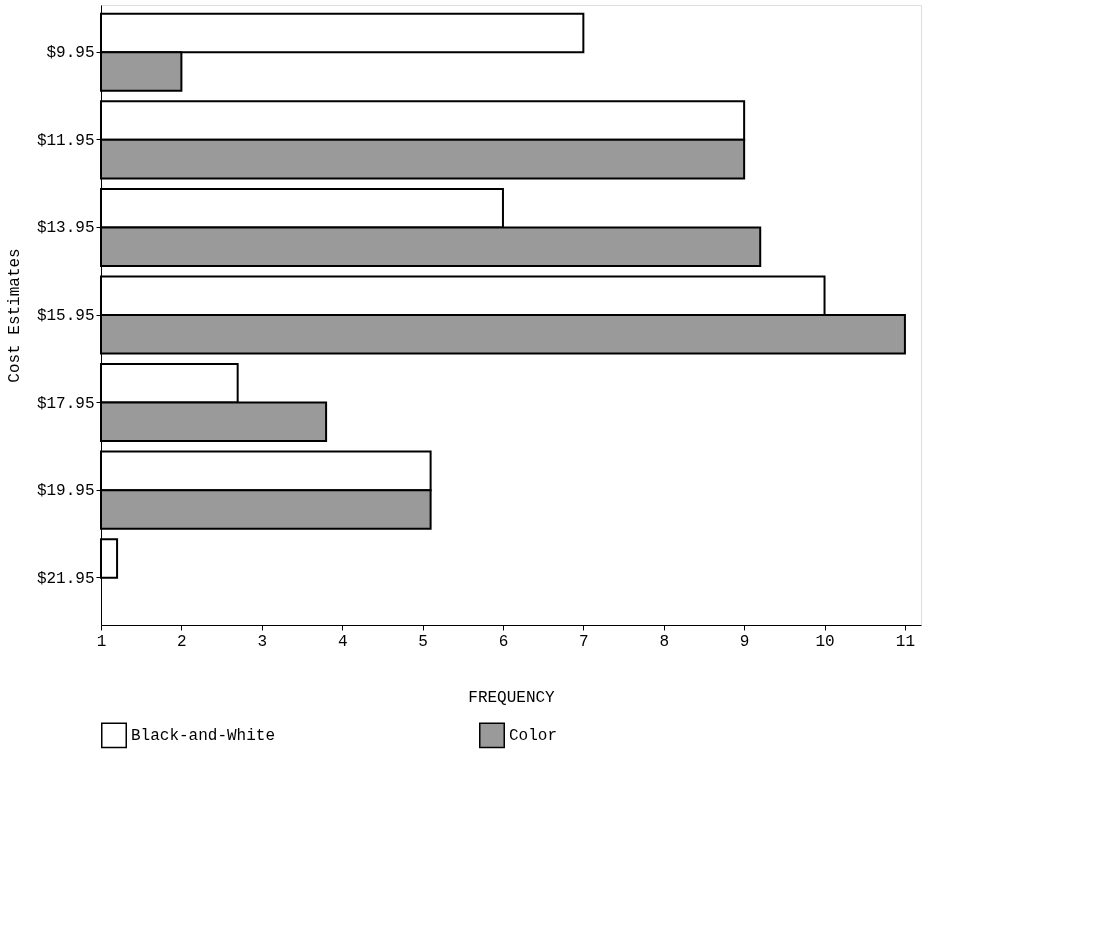  Describe the element at coordinates (512, 697) in the screenshot. I see `x-axis-title: FREQUENCY` at that location.